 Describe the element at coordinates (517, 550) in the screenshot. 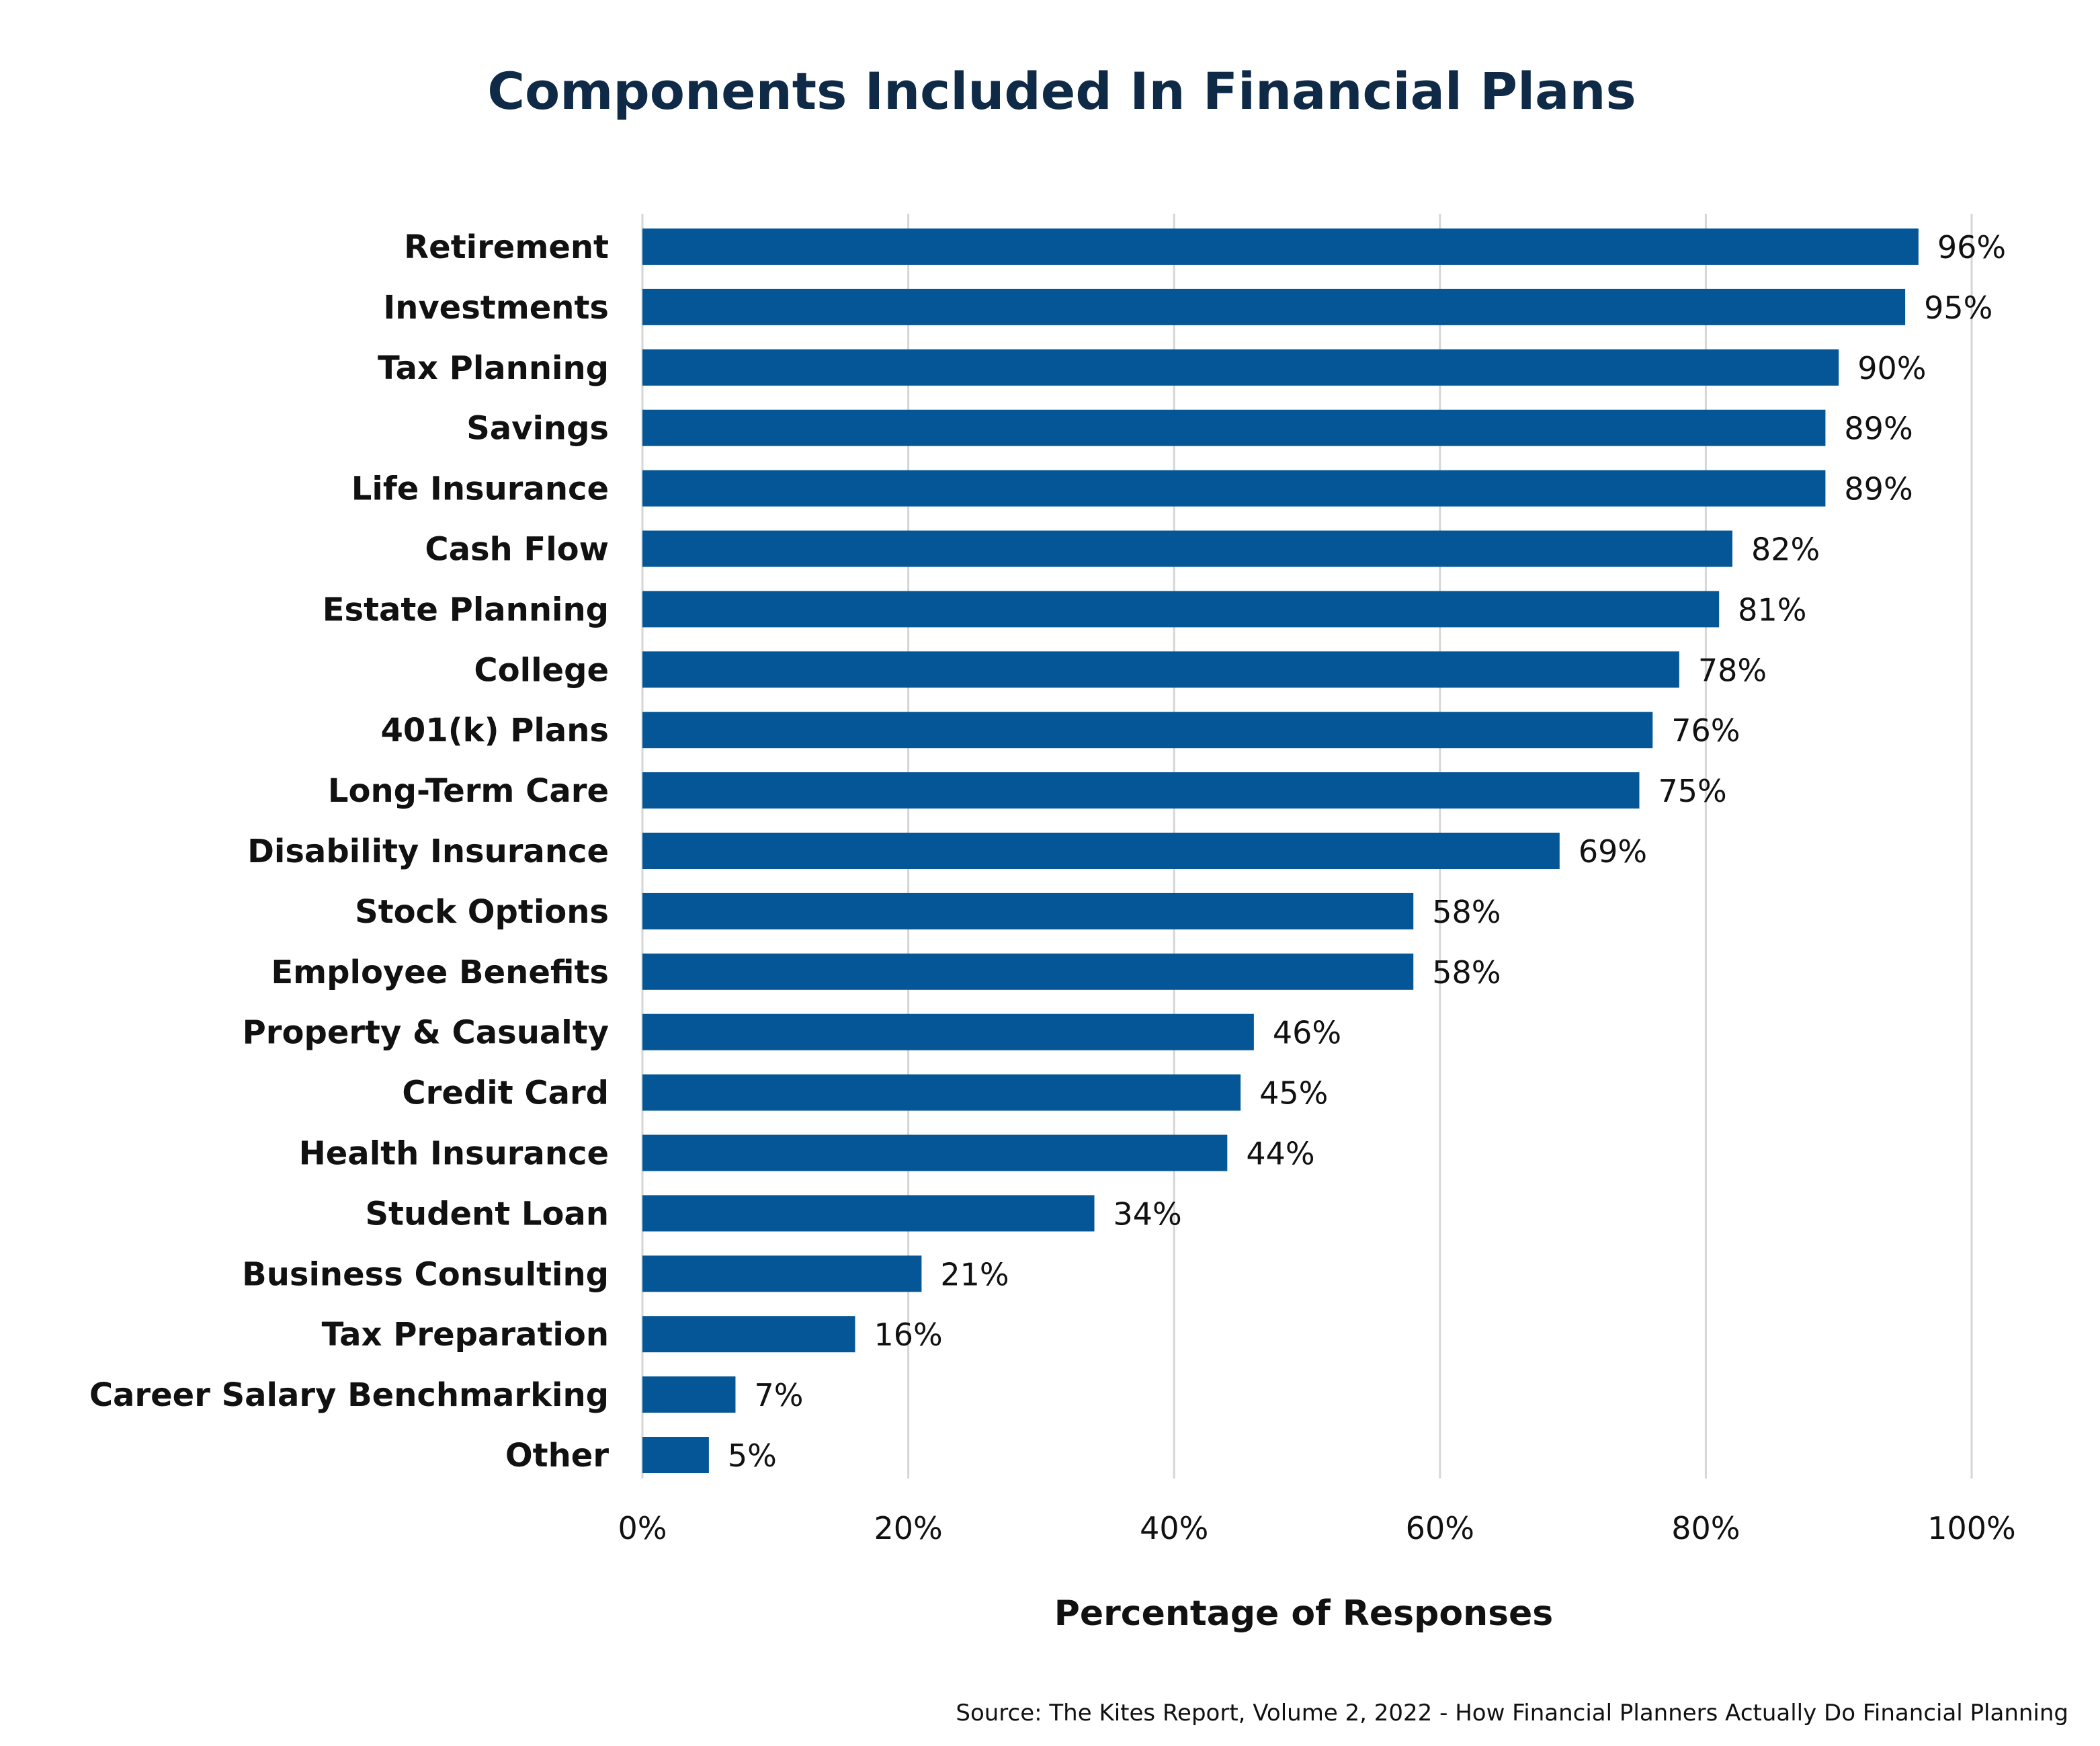

I see `category-label: Cash Flow` at that location.